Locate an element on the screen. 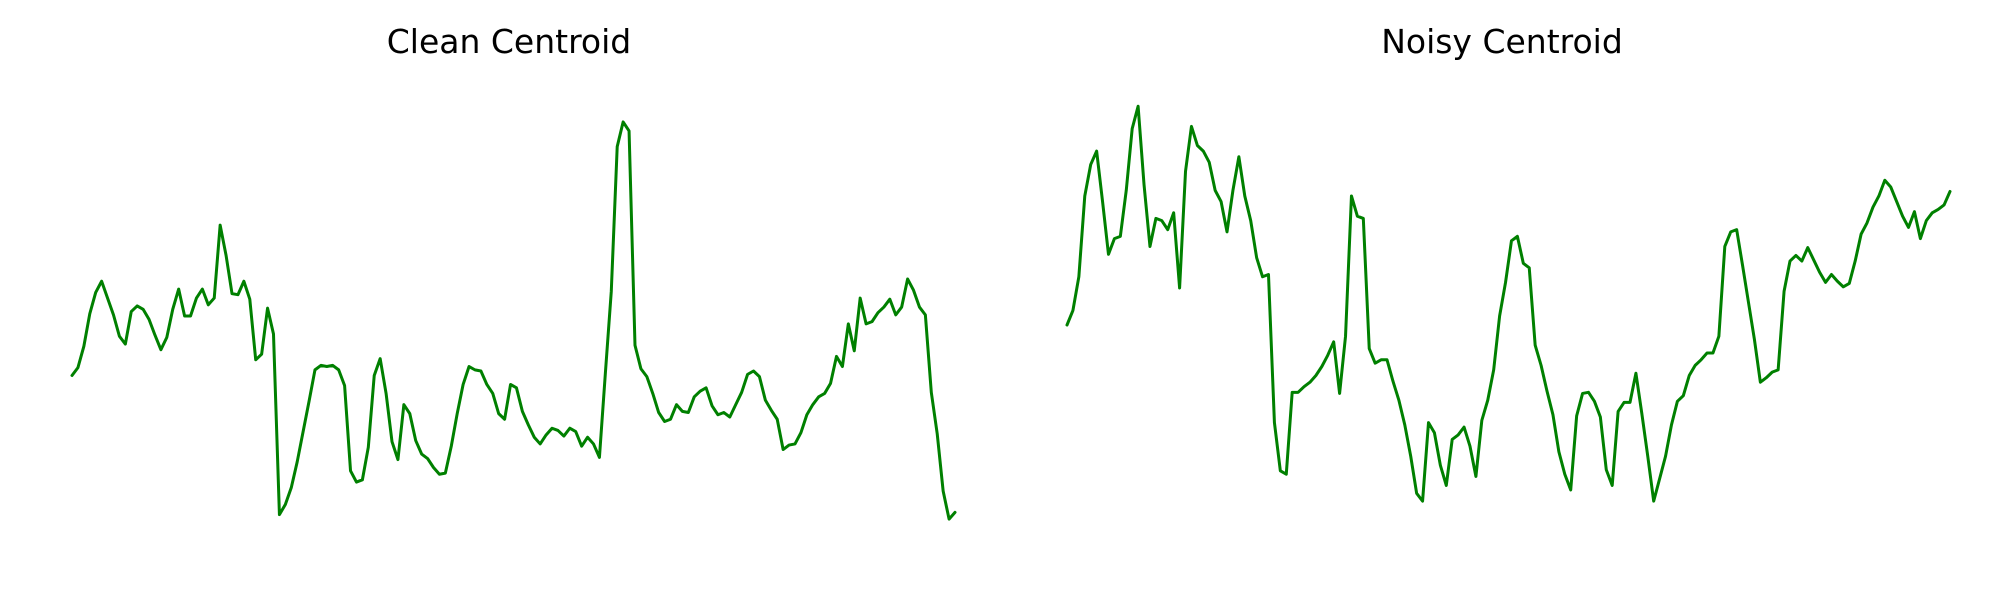 The image size is (2000, 600). chart-title: Clean Centroid is located at coordinates (509, 41).